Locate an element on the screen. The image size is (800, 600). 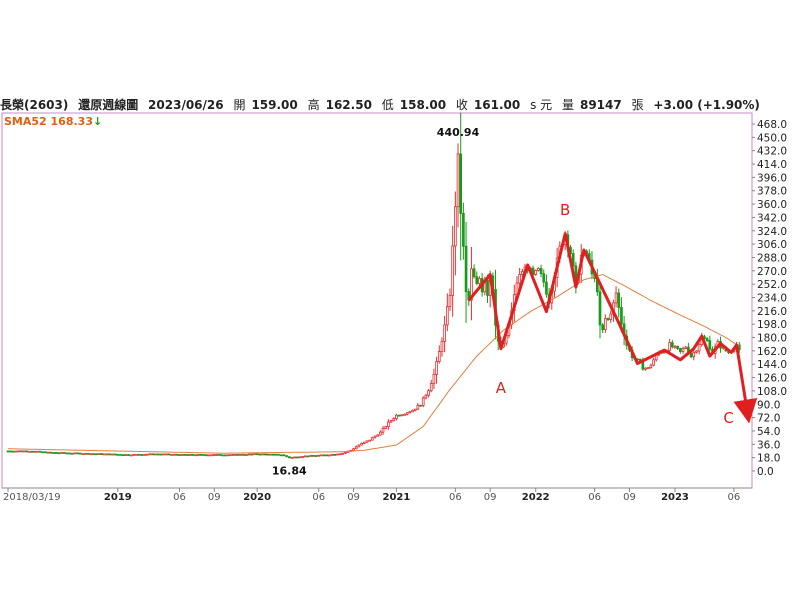
y-tick-label: 108.0 is located at coordinates (772, 392).